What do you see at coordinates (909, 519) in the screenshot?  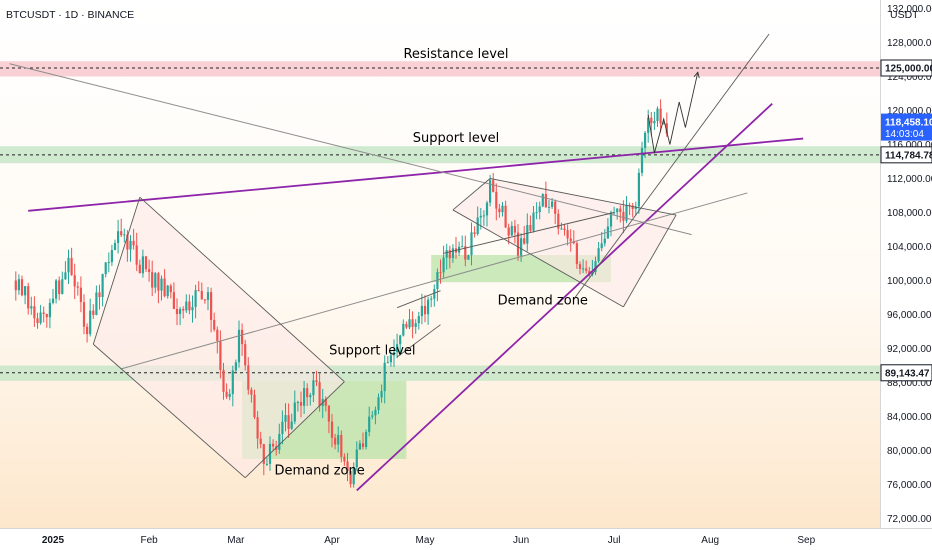 I see `y-tick-label: 72,000.00` at bounding box center [909, 519].